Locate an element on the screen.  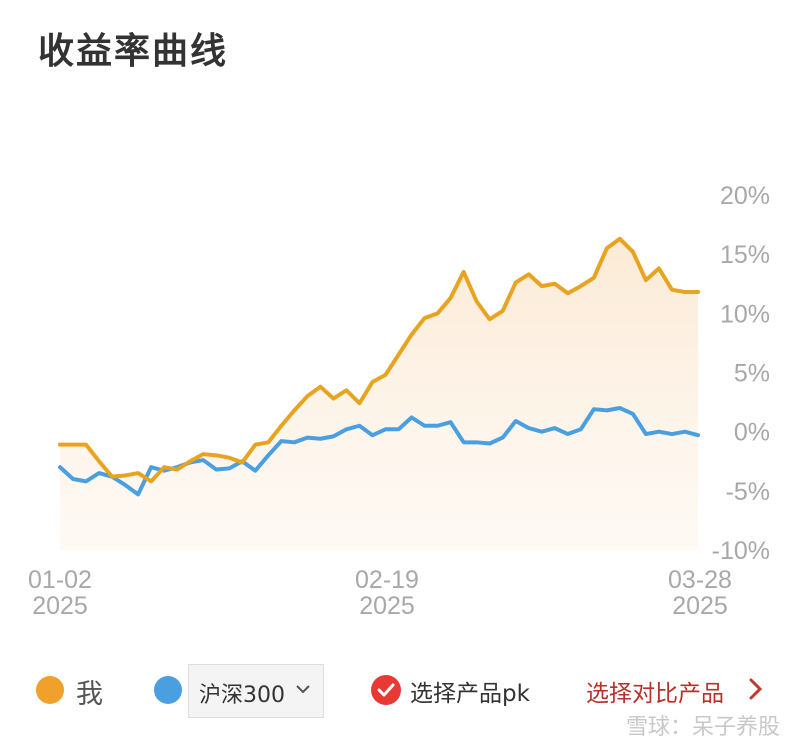
chevron-down-icon is located at coordinates (303, 689).